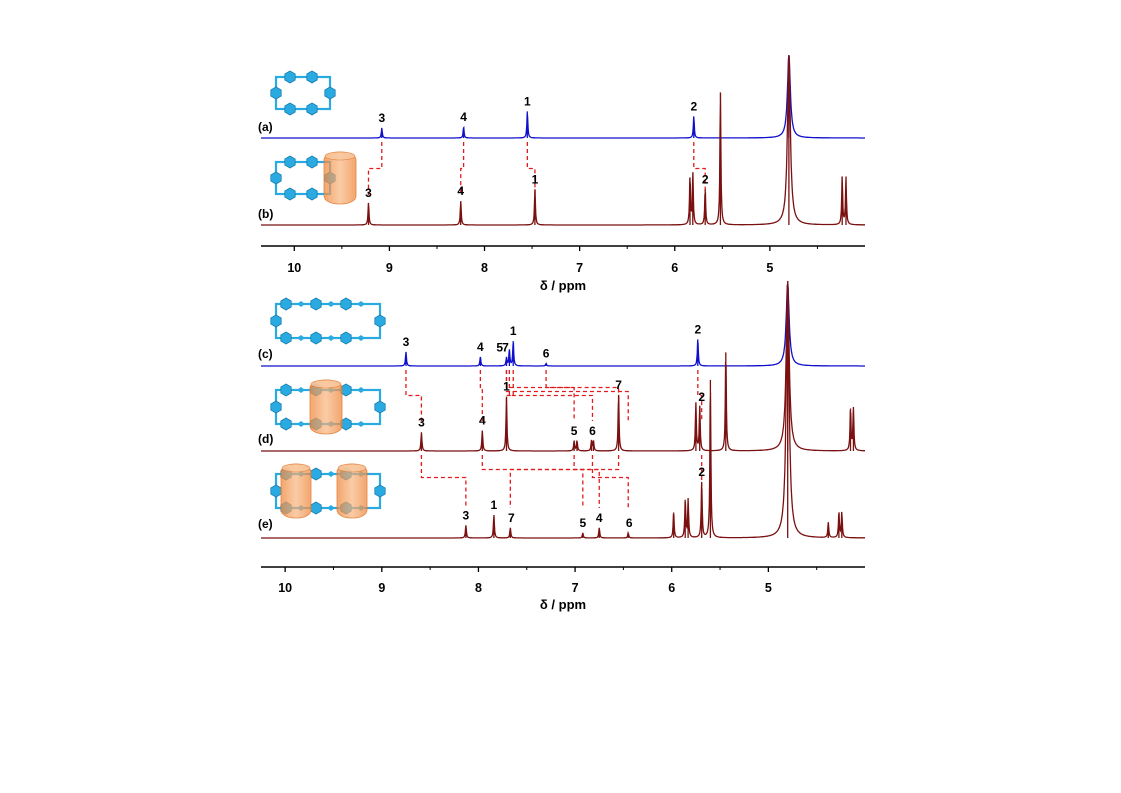 The image size is (1121, 793). What do you see at coordinates (328, 491) in the screenshot?
I see `macrocycle-large-two-cage-icon` at bounding box center [328, 491].